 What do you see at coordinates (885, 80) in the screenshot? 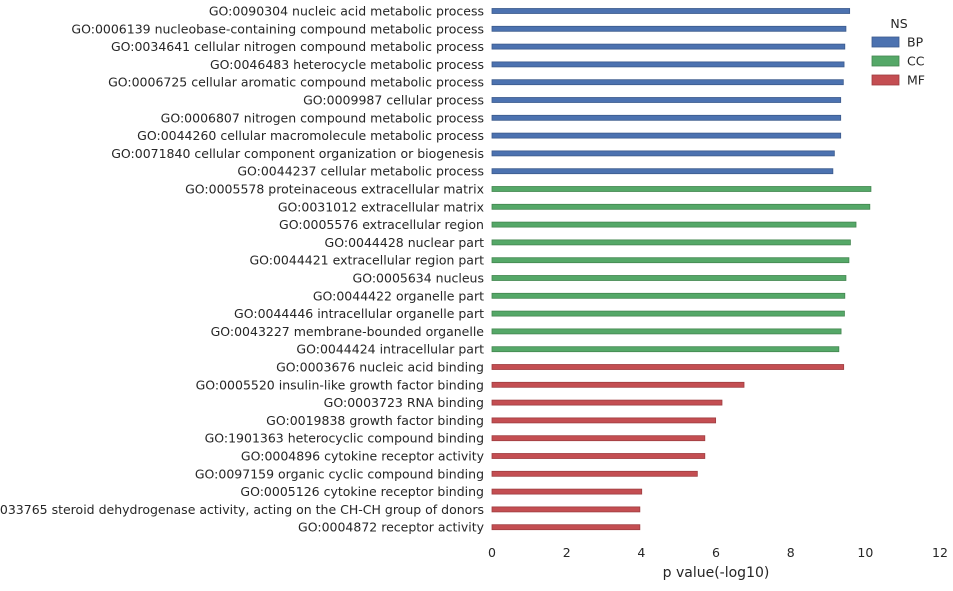
I see `legend-swatch-mf` at bounding box center [885, 80].